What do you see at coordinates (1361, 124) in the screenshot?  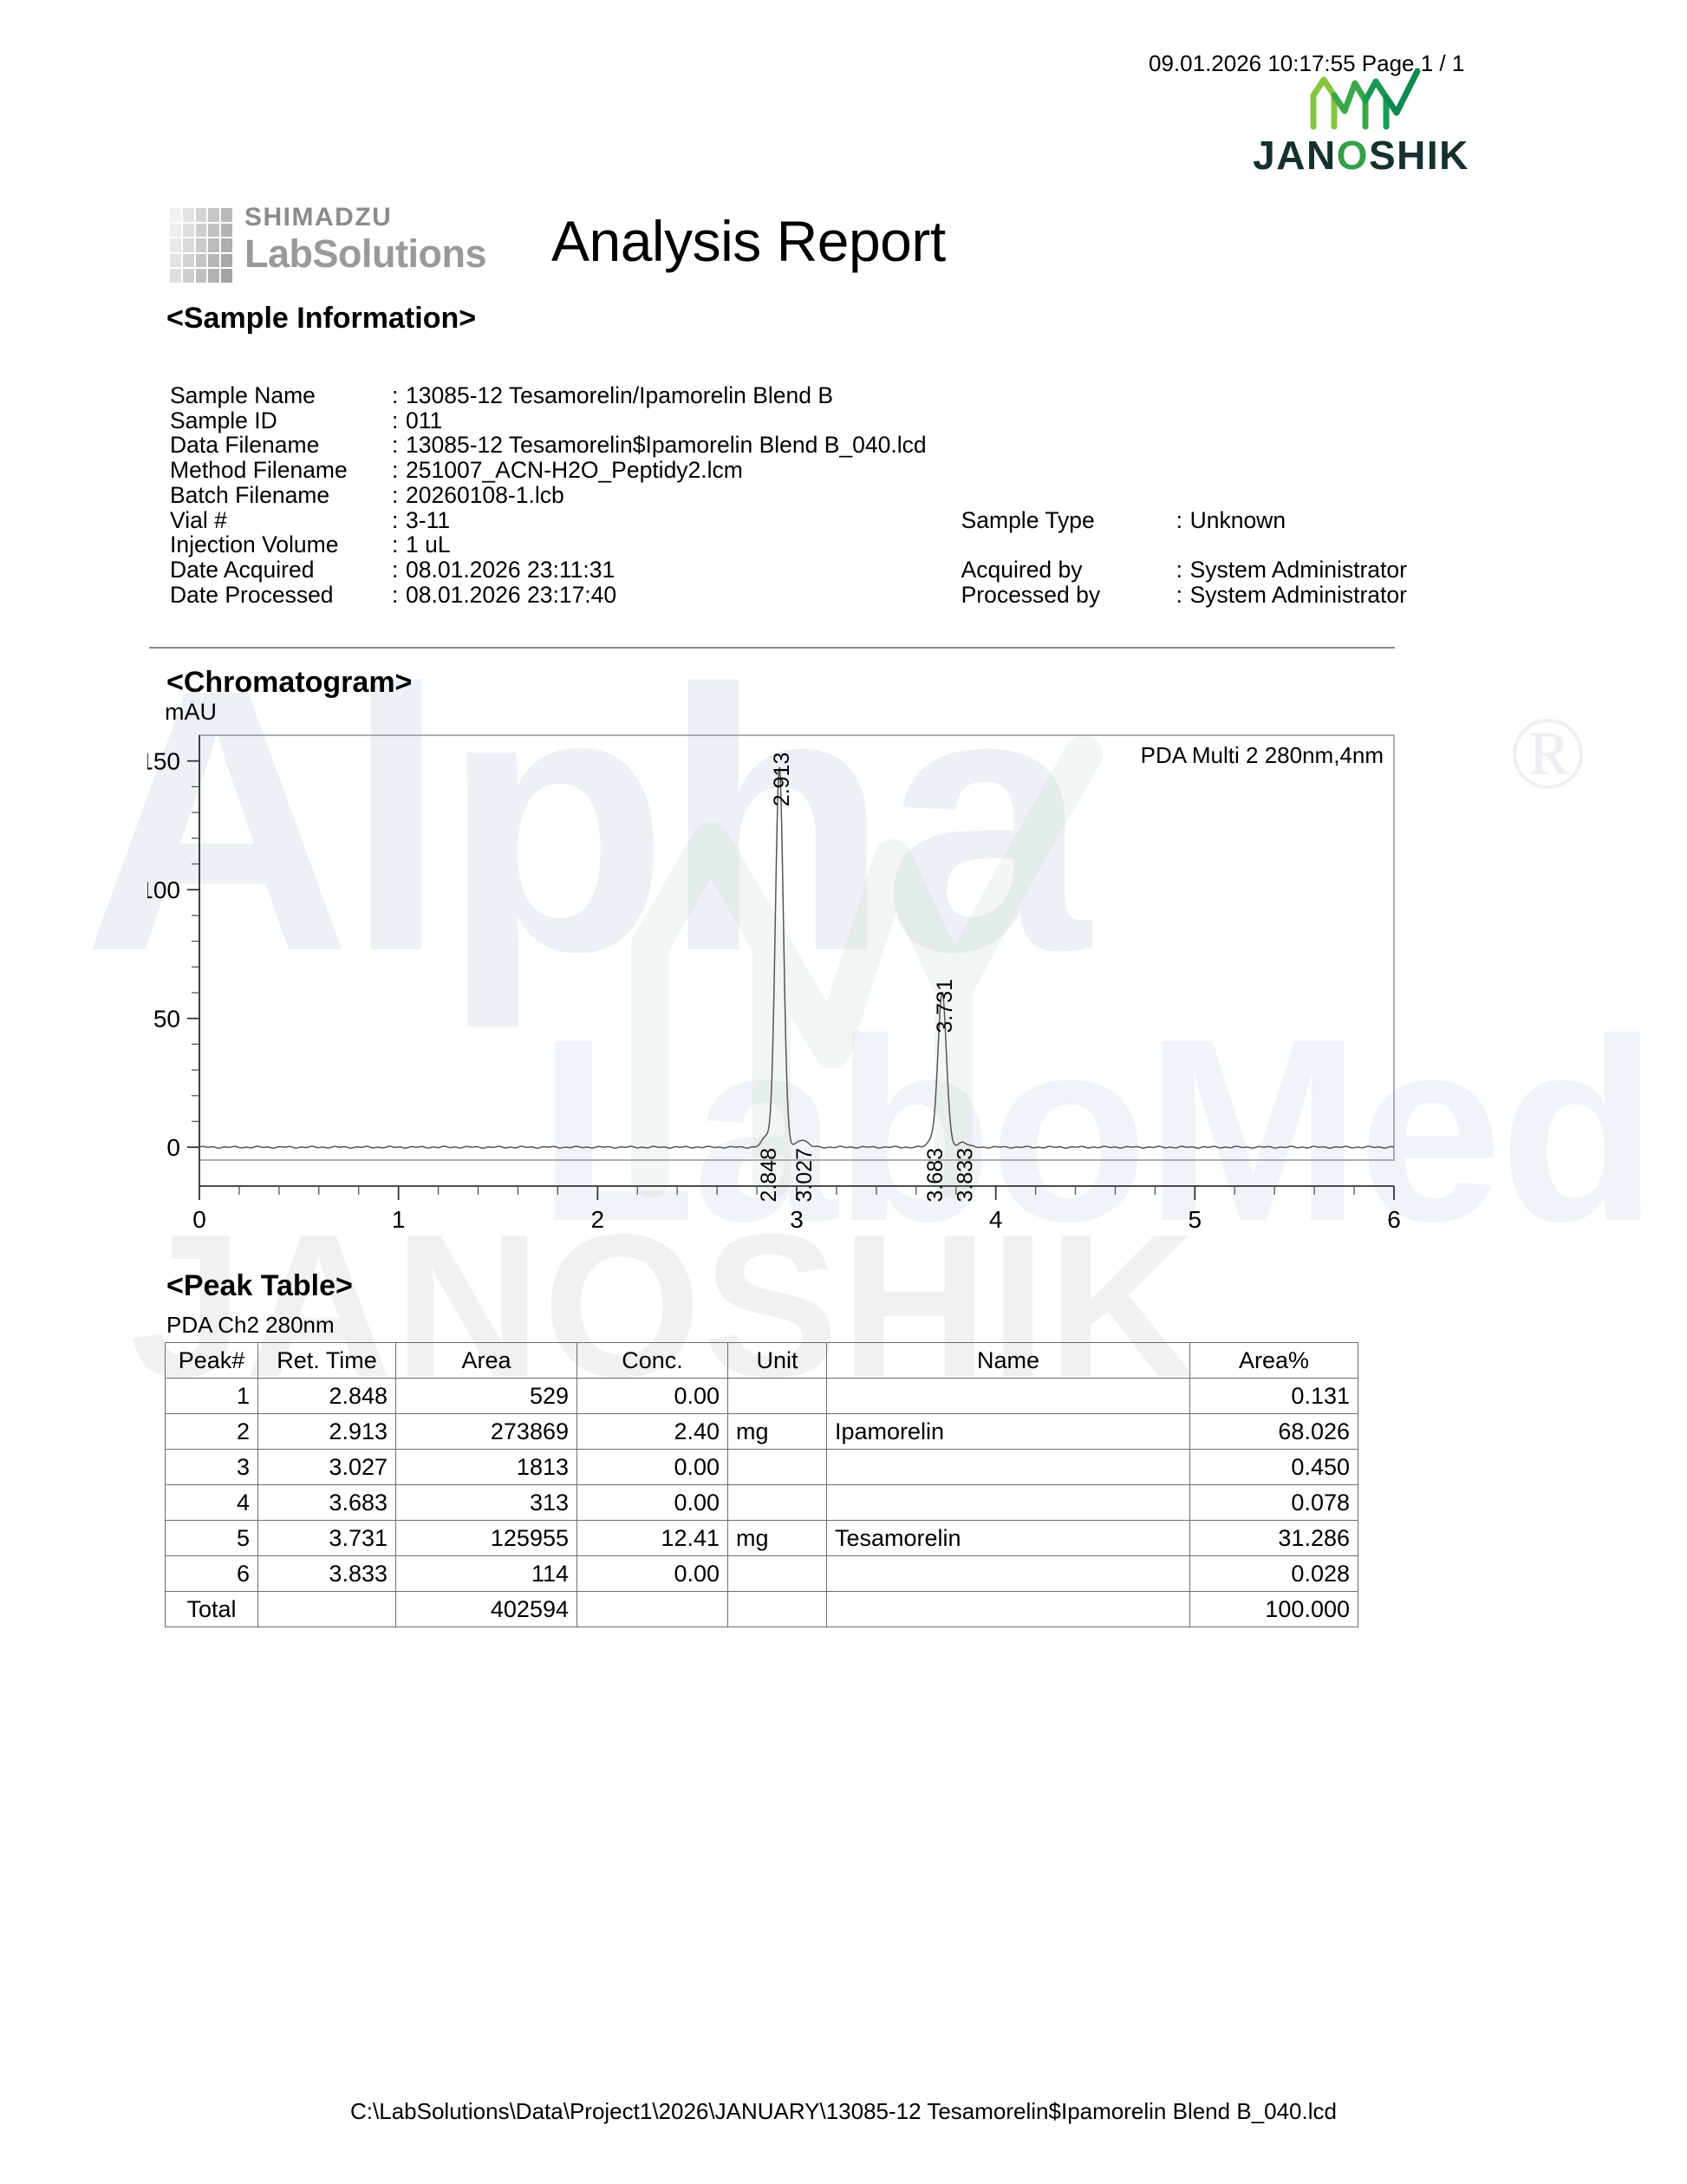 I see `janoshik-logo: JANOSHIK` at bounding box center [1361, 124].